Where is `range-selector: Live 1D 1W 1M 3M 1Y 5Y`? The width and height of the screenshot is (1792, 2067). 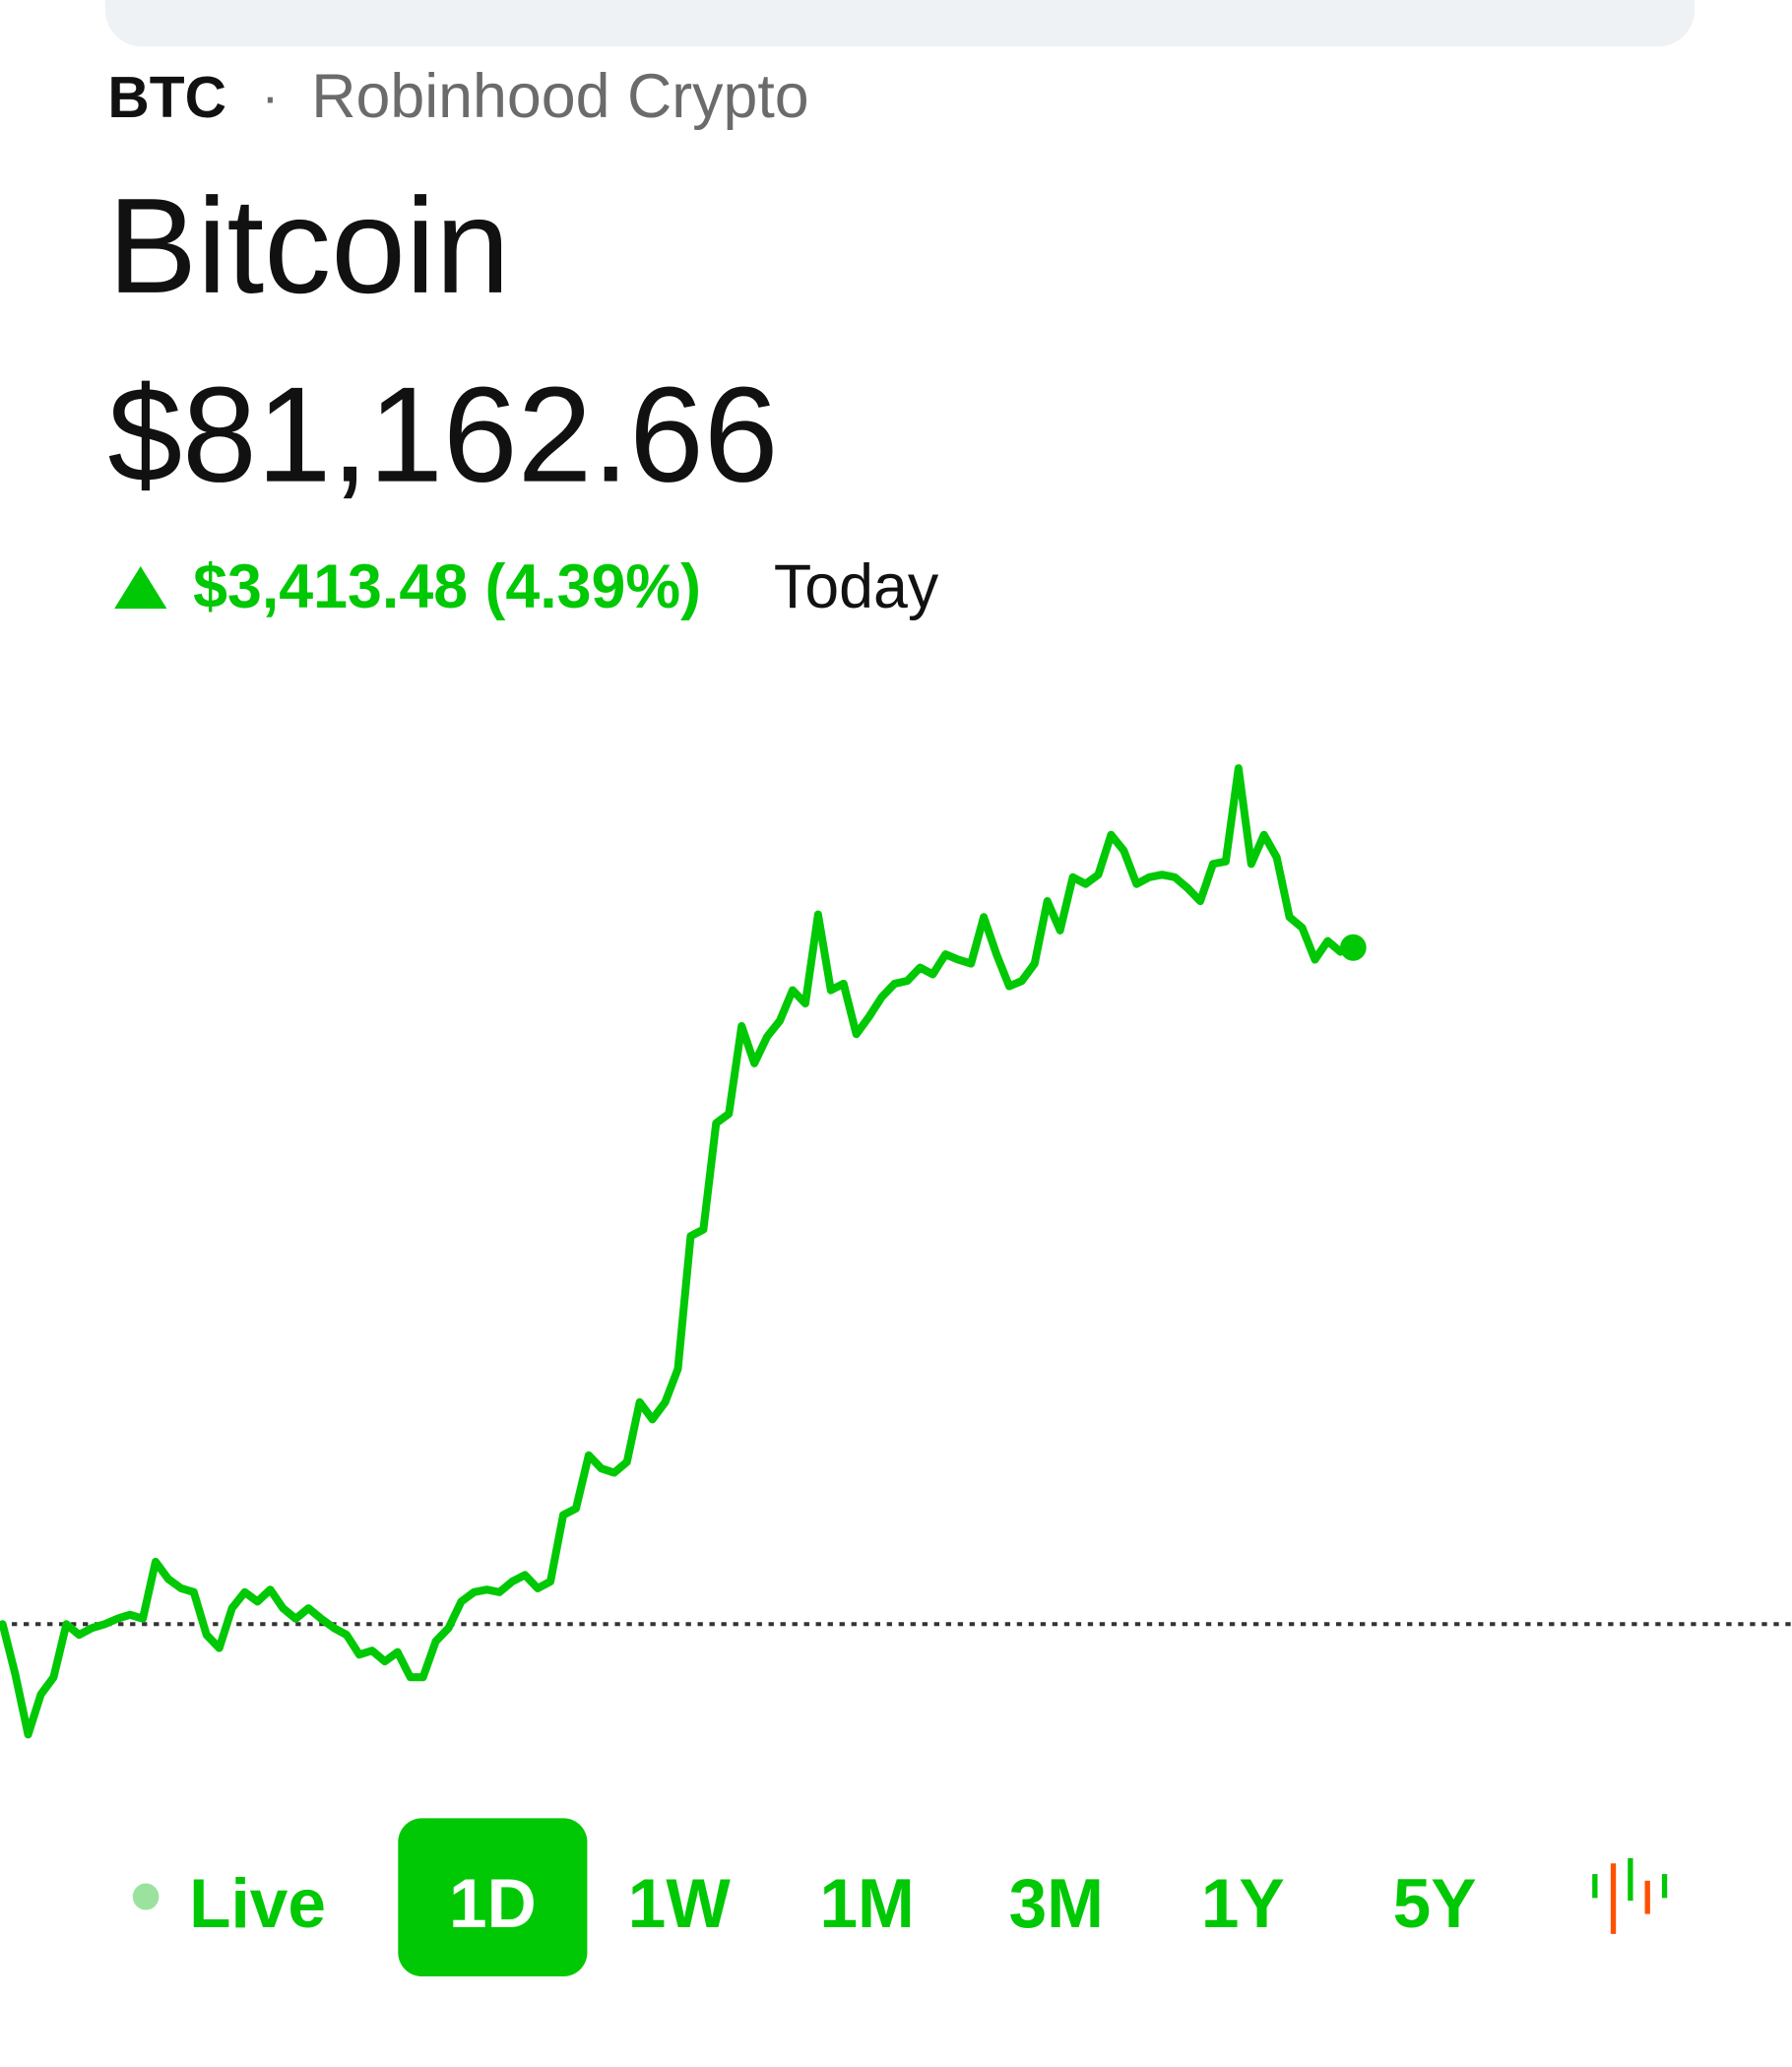 range-selector: Live 1D 1W 1M 3M 1Y 5Y is located at coordinates (804, 1897).